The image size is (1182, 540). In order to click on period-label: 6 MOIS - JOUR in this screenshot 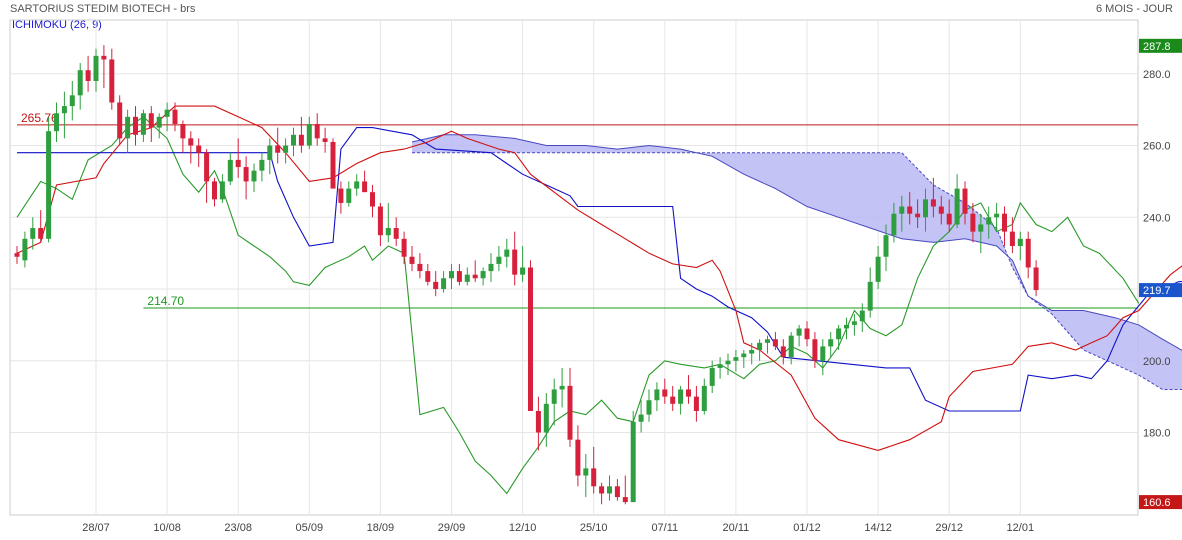, I will do `click(1134, 9)`.